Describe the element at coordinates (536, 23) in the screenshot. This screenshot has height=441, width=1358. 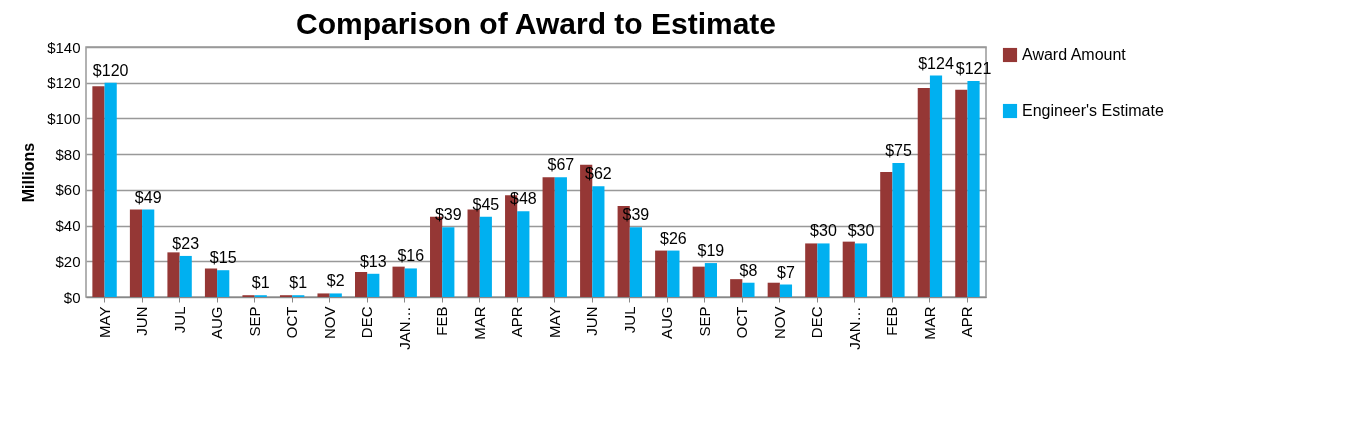
I see `chart-title: Comparison of Award to Estimate` at that location.